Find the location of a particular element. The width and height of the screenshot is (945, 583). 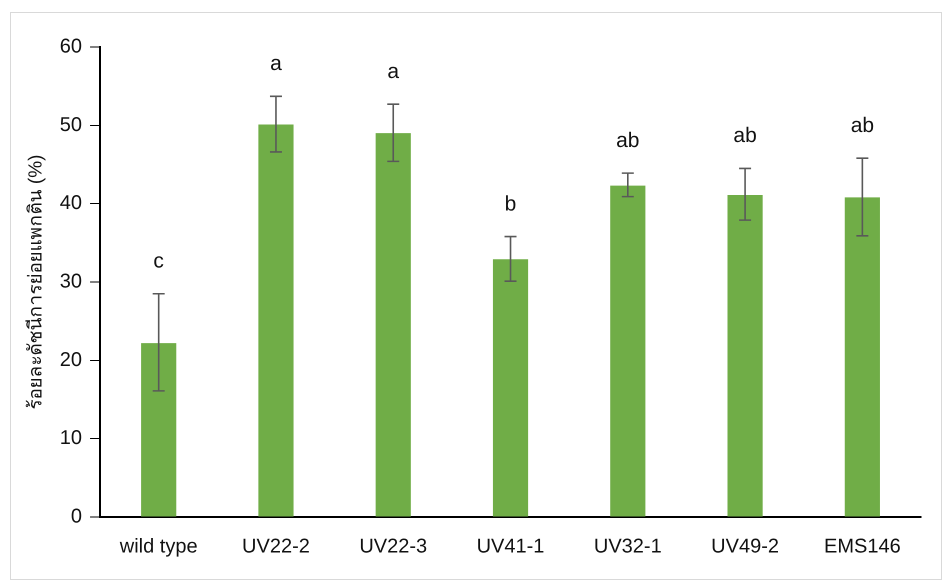

y-tick-label: 30 is located at coordinates (71, 281).